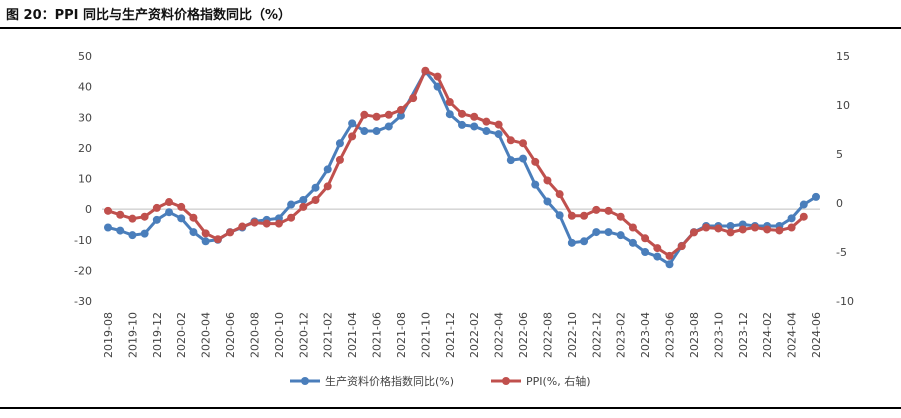 The height and width of the screenshot is (418, 901). What do you see at coordinates (645, 335) in the screenshot?
I see `x-tick-label: 2023-04` at bounding box center [645, 335].